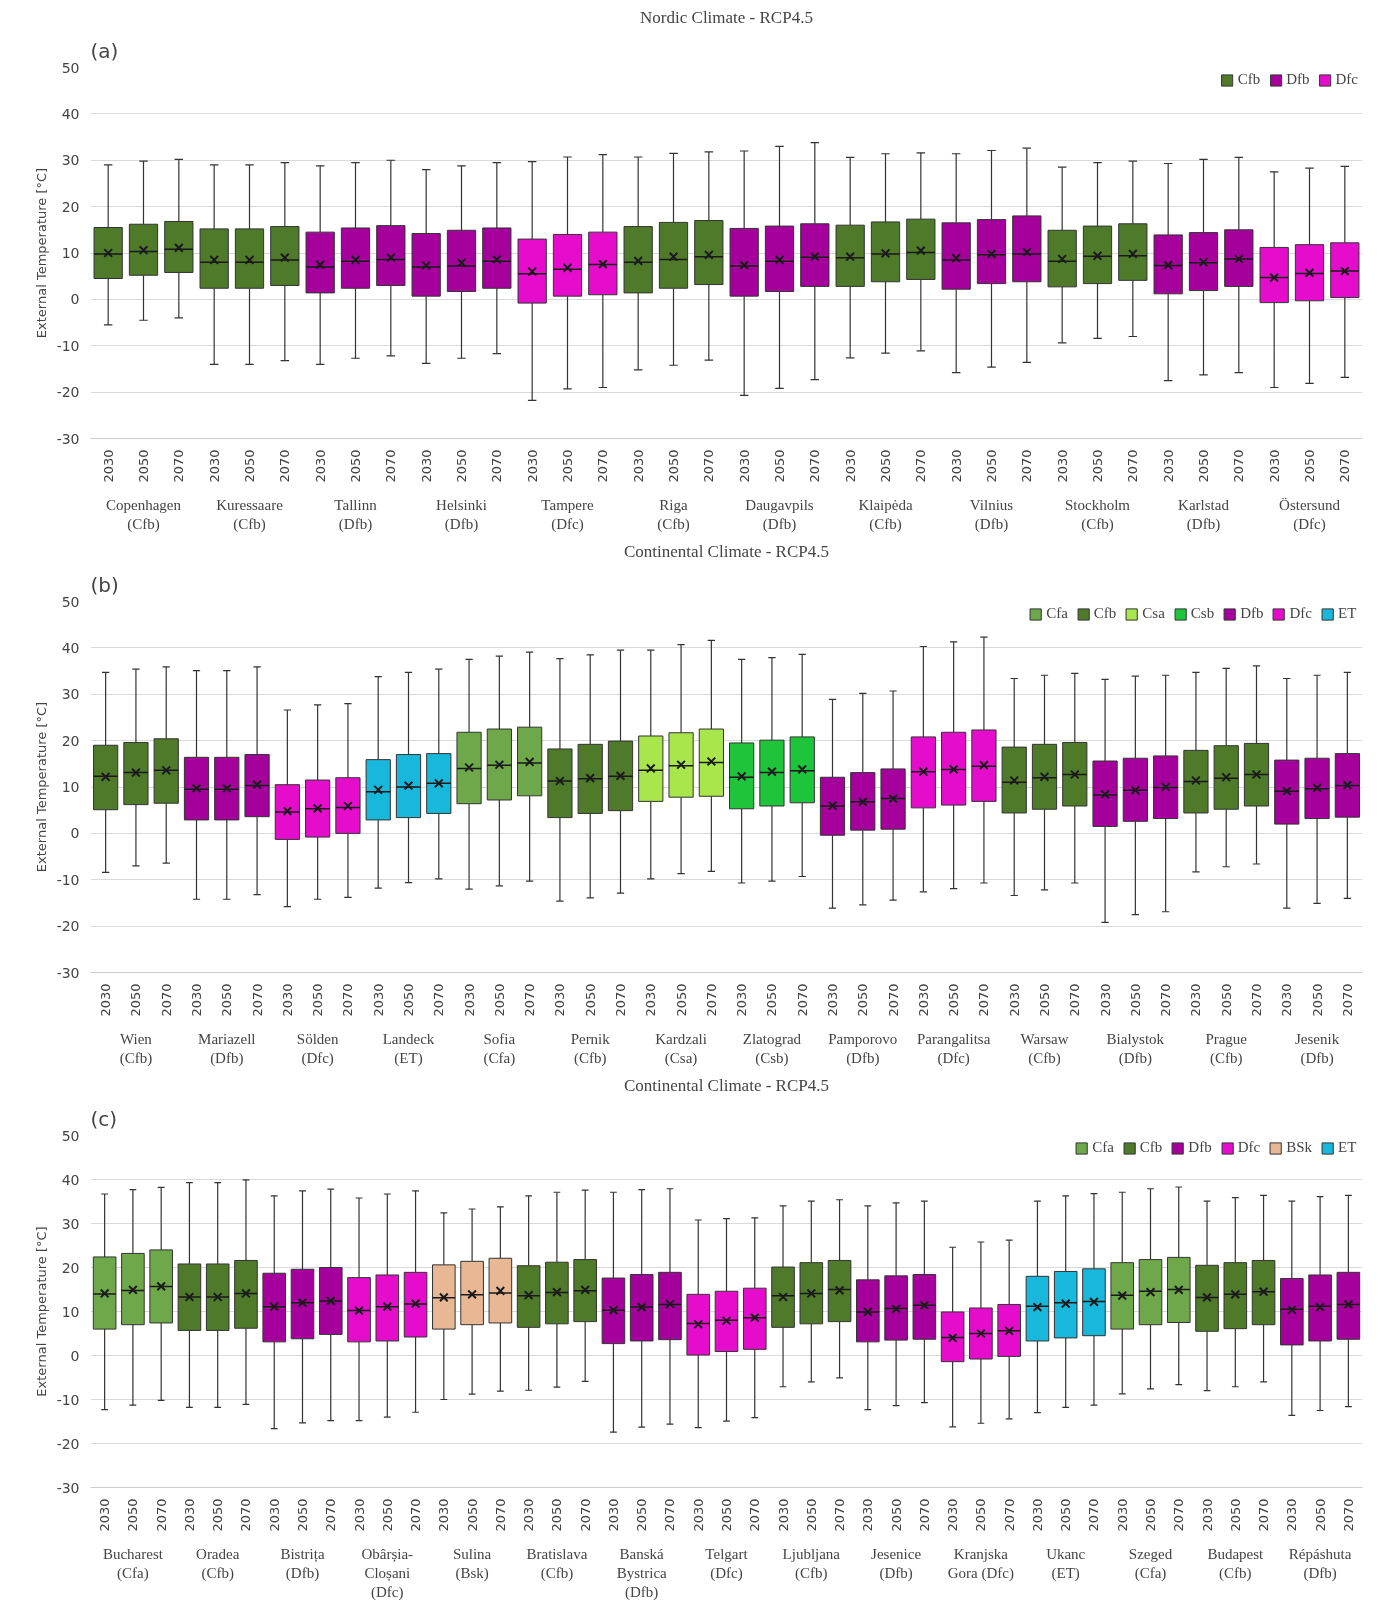 The height and width of the screenshot is (1611, 1392). What do you see at coordinates (227, 1048) in the screenshot?
I see `text: Mariazell (Dfb)` at bounding box center [227, 1048].